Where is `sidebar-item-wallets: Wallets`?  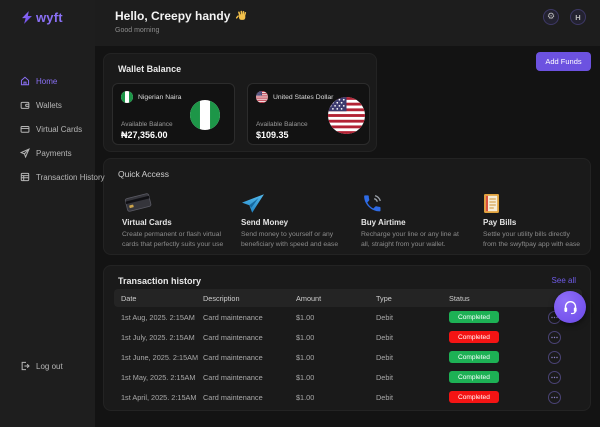 sidebar-item-wallets: Wallets is located at coordinates (62, 105).